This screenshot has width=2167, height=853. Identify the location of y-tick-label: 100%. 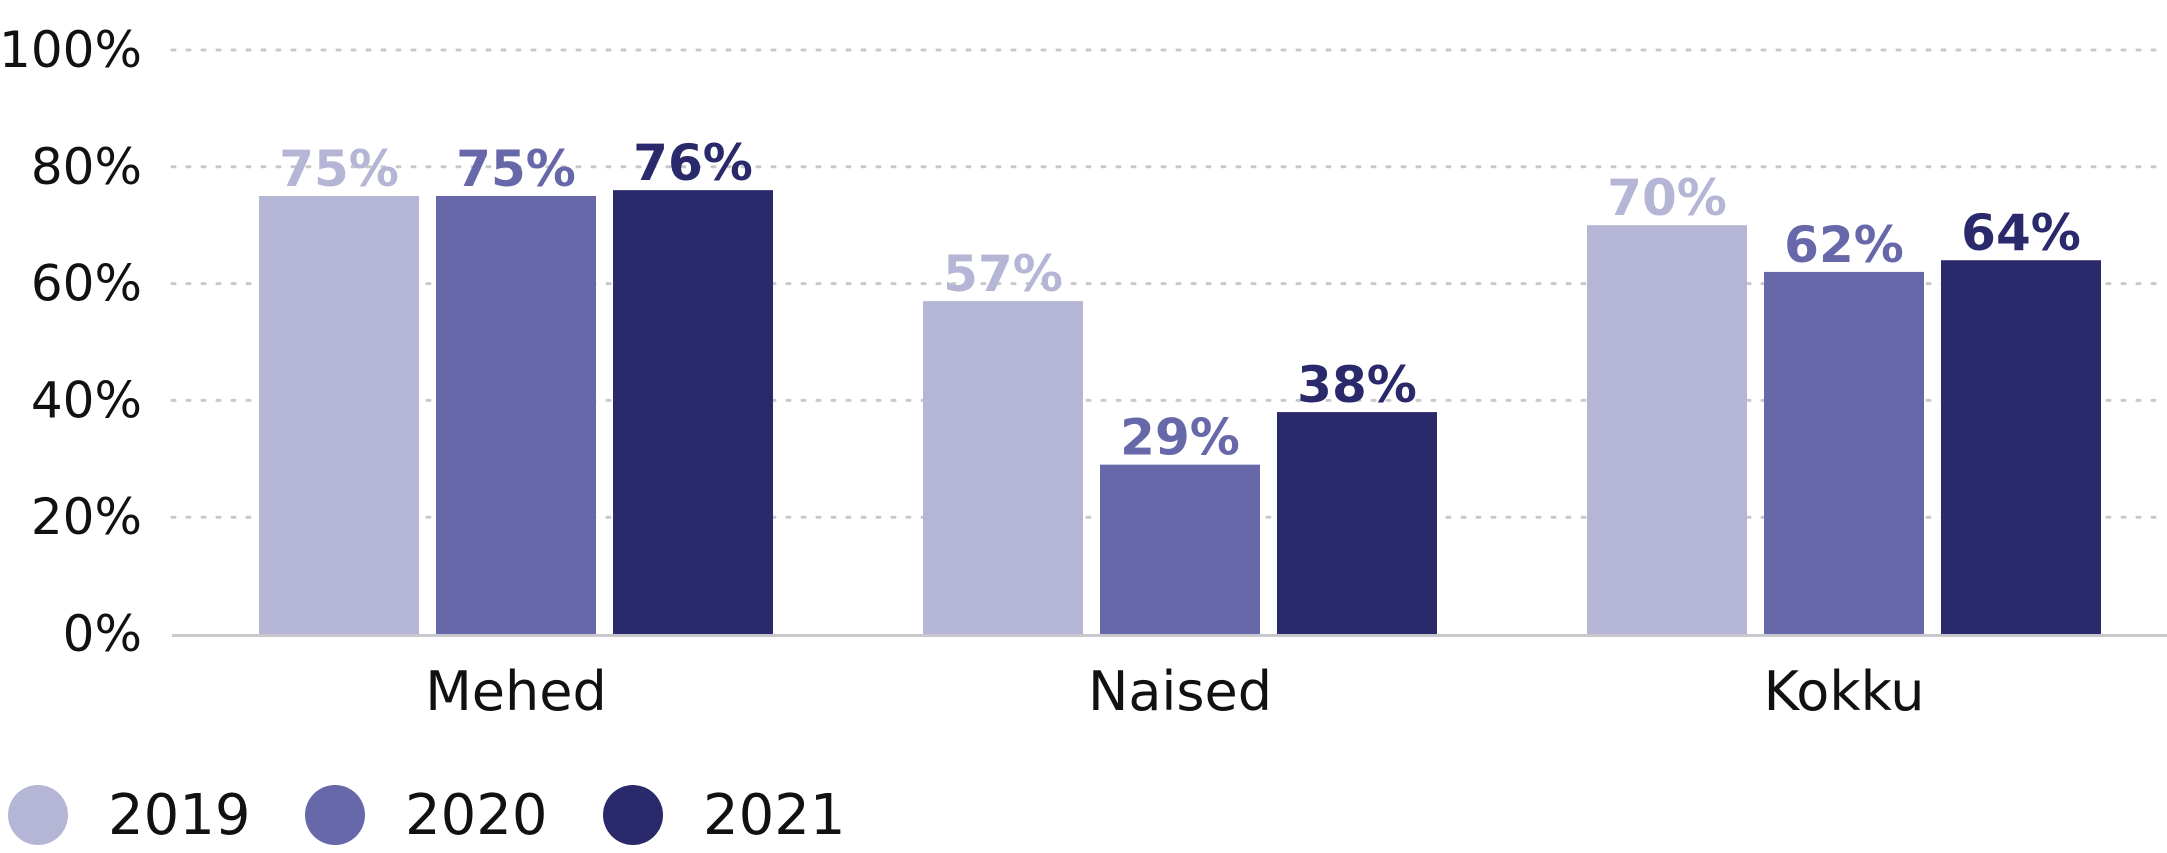
(71, 50).